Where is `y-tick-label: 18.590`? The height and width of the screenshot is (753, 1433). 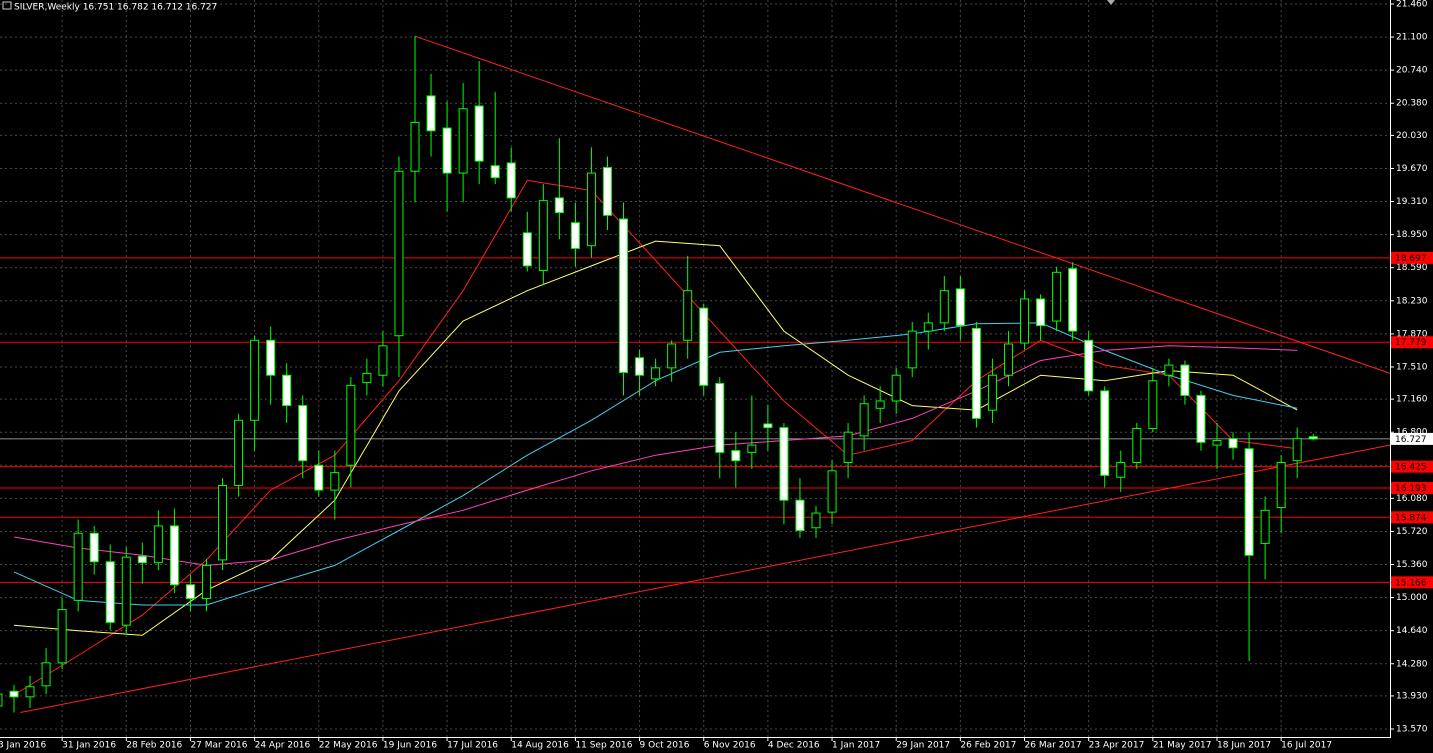 y-tick-label: 18.590 is located at coordinates (1412, 268).